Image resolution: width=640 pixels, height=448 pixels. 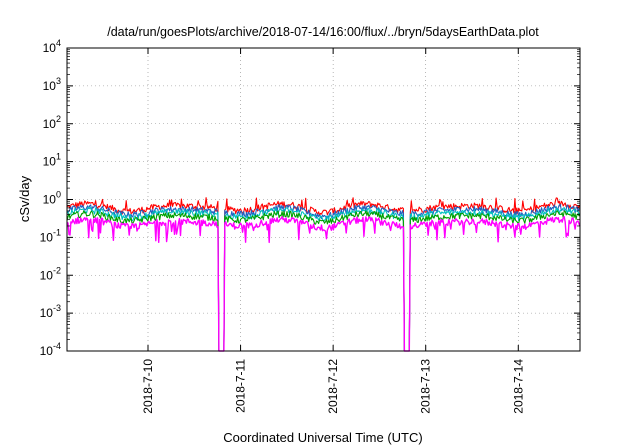 I want to click on y-tick-label: 10⁰, so click(x=52, y=198).